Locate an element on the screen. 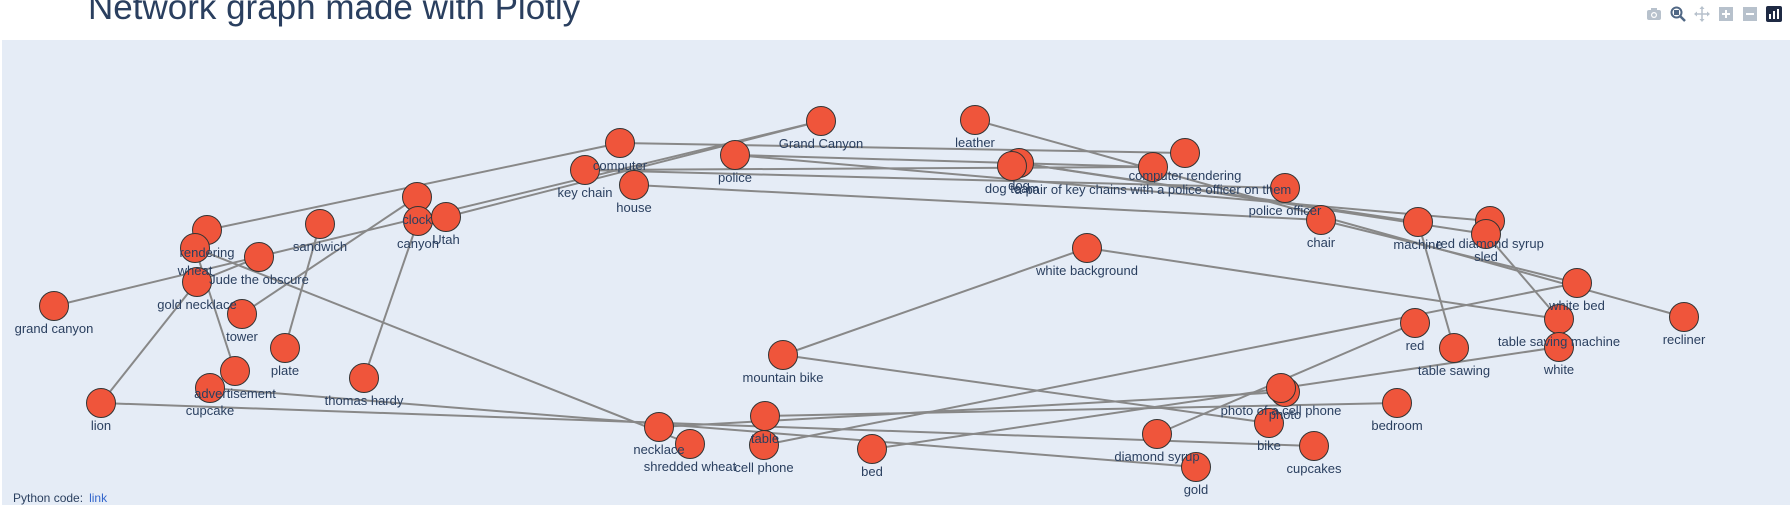  node-label: red diamond syrup is located at coordinates (1490, 243).